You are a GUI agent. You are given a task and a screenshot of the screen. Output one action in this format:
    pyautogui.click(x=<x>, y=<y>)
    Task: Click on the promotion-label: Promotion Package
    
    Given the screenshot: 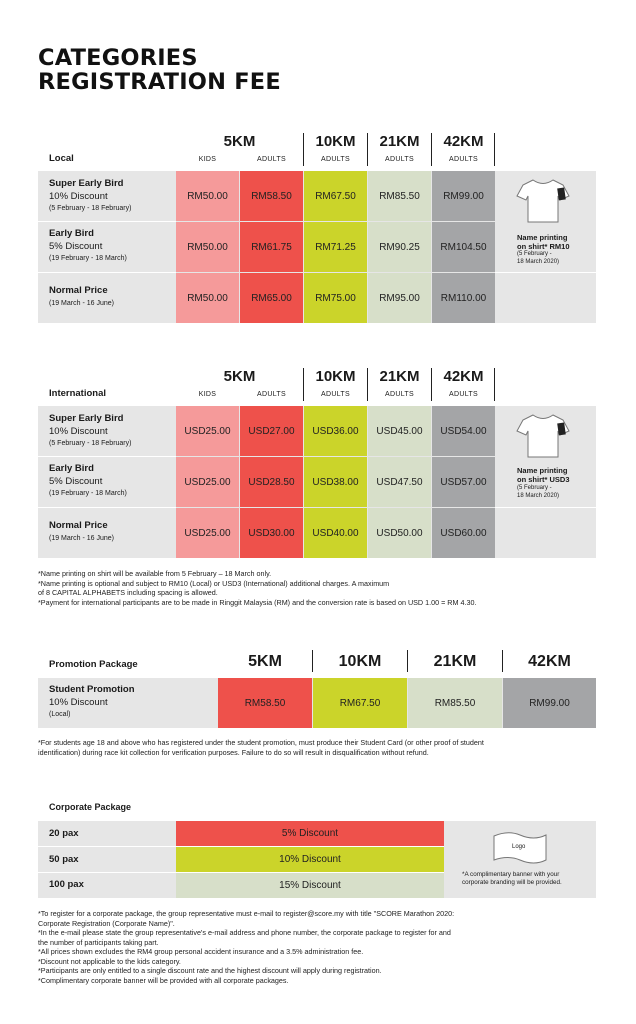 What is the action you would take?
    pyautogui.click(x=93, y=664)
    